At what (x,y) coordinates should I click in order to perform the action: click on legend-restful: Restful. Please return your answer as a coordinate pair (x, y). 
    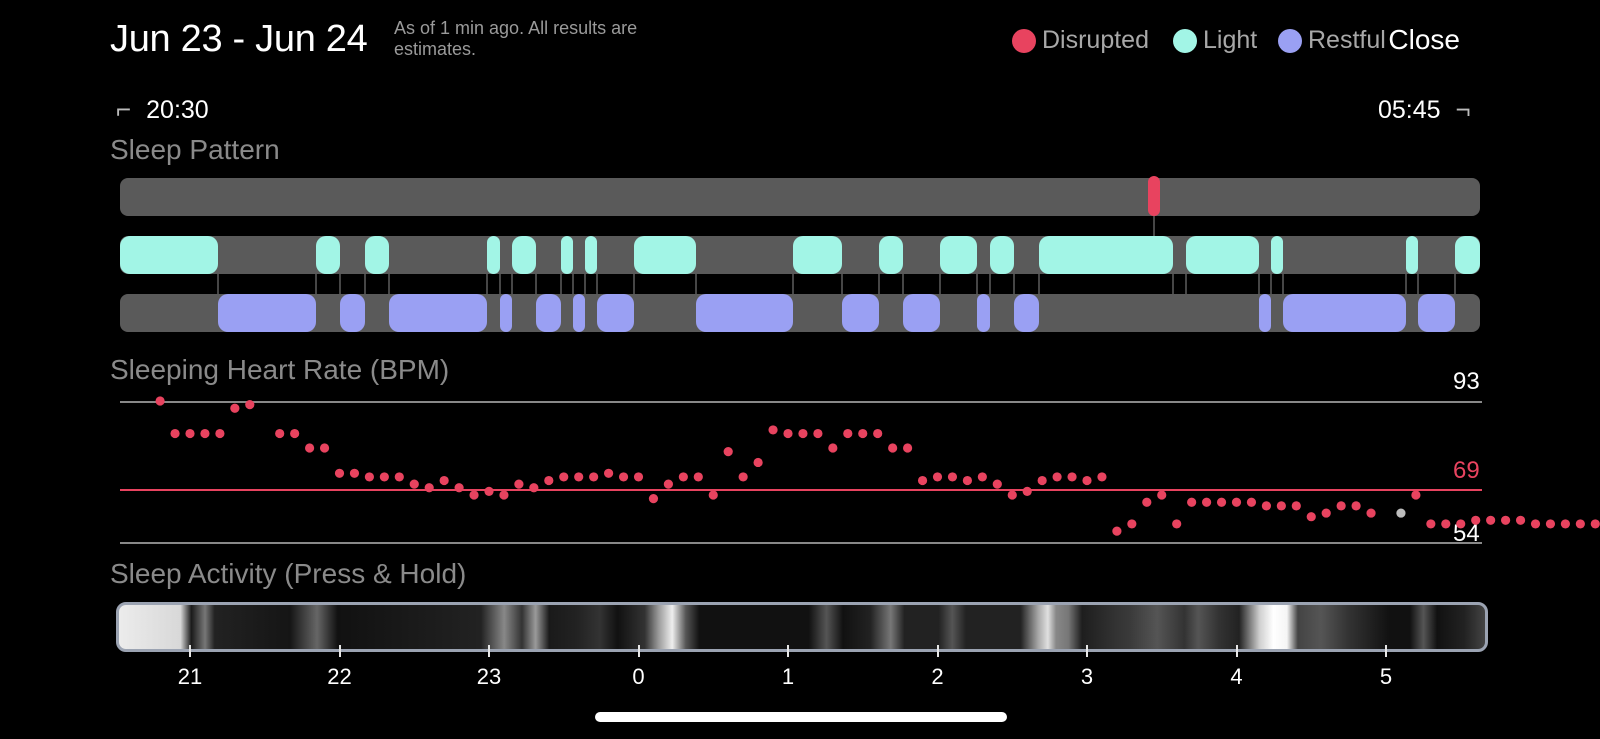
    Looking at the image, I should click on (1332, 40).